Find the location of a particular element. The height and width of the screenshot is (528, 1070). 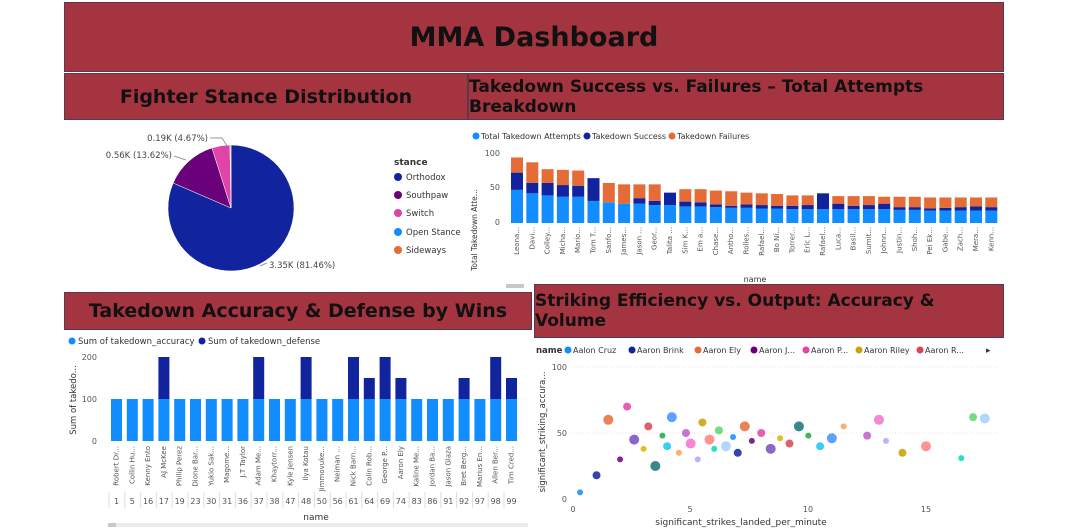

accuracy-scrollbar-thumb is located at coordinates (112, 525).